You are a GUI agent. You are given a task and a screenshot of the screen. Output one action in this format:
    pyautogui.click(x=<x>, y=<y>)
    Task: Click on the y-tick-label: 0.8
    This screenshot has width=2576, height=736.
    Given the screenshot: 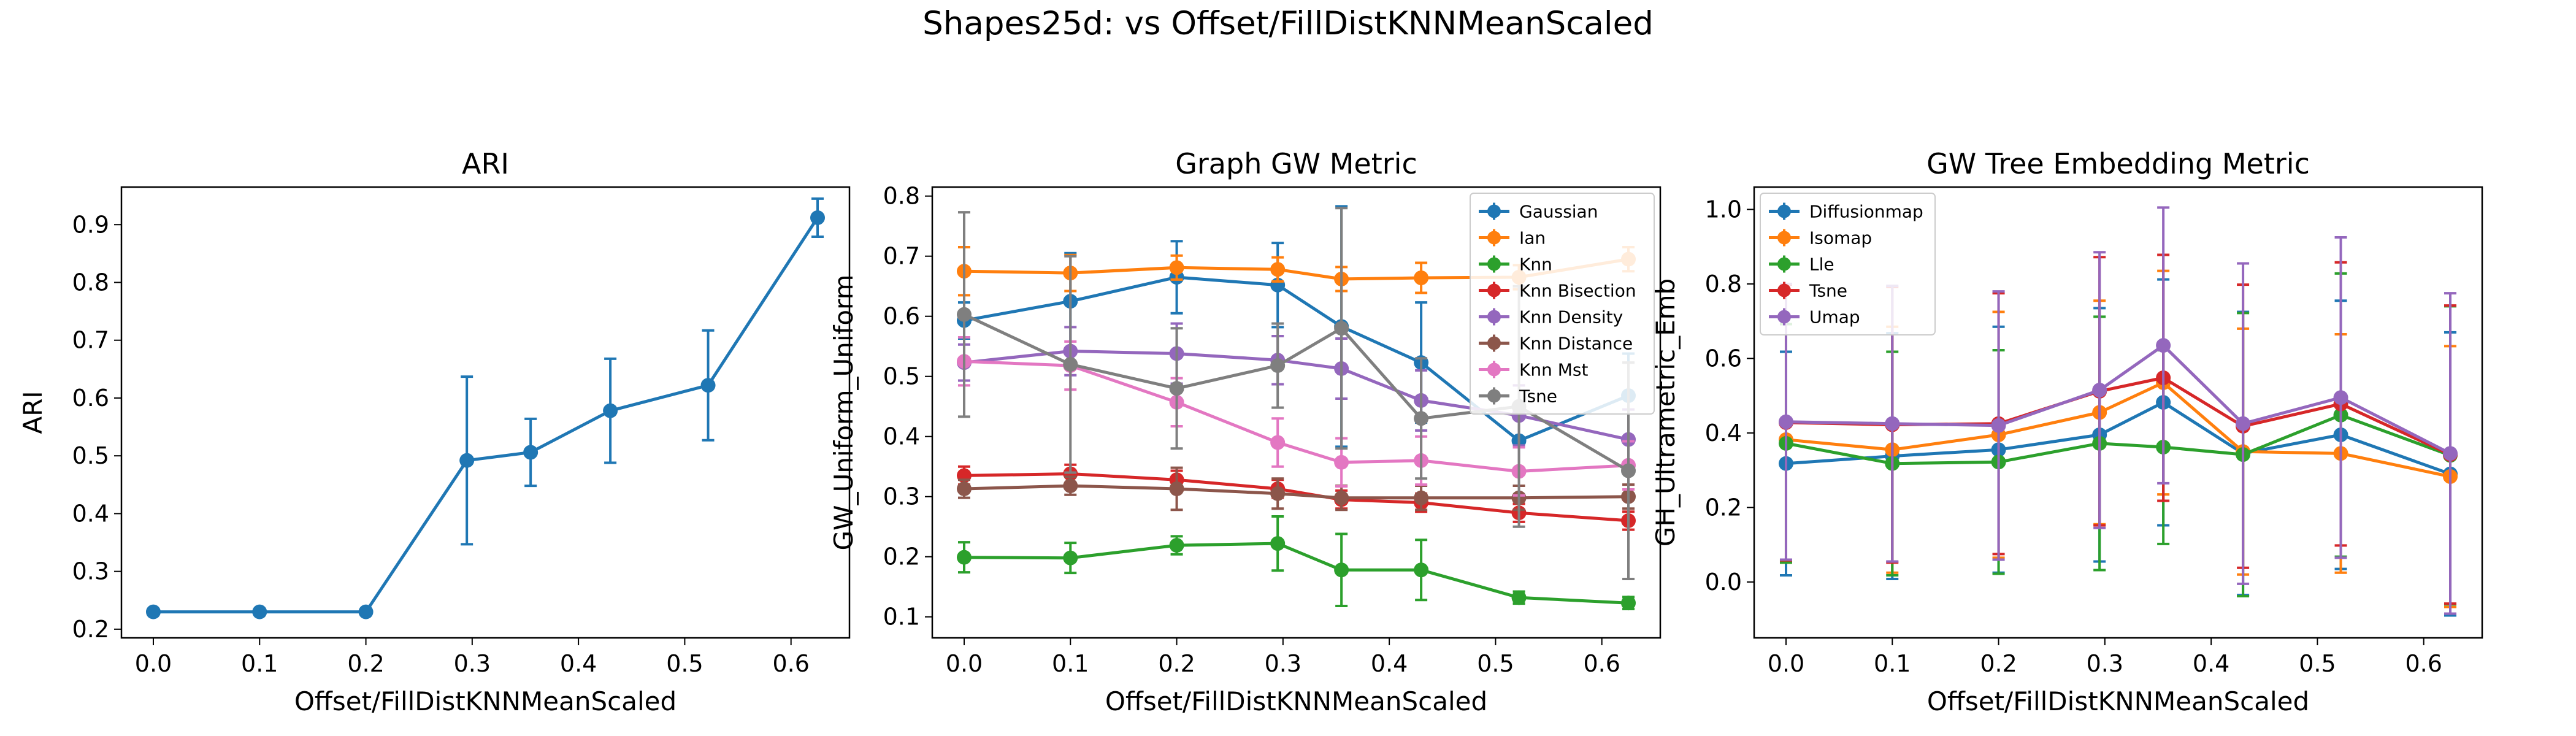 What is the action you would take?
    pyautogui.click(x=1723, y=283)
    